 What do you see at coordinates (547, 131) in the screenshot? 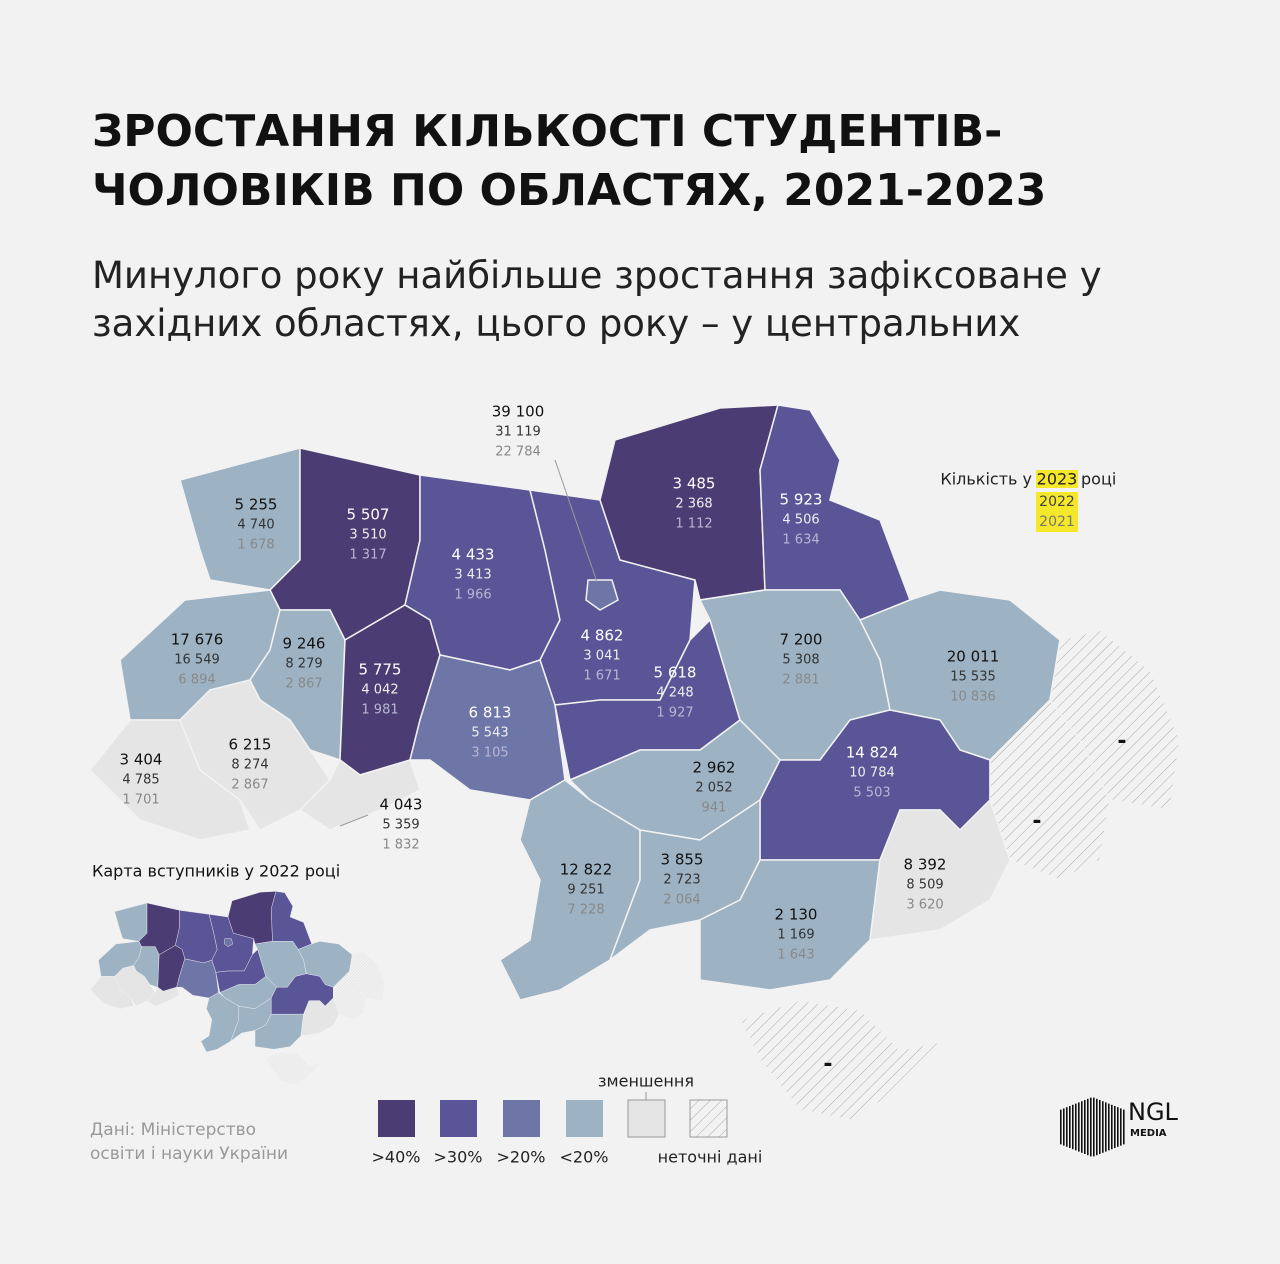
I see `title: ЗРОСТАННЯ КІЛЬКОСТІ СТУДЕНТІВ-` at bounding box center [547, 131].